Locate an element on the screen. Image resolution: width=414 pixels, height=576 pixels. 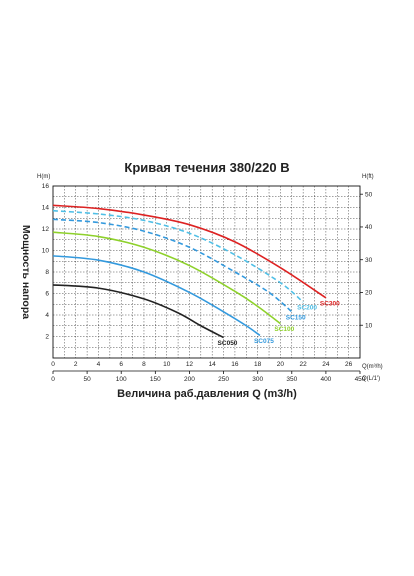
series-label-sc050: SC050 is located at coordinates (228, 343).